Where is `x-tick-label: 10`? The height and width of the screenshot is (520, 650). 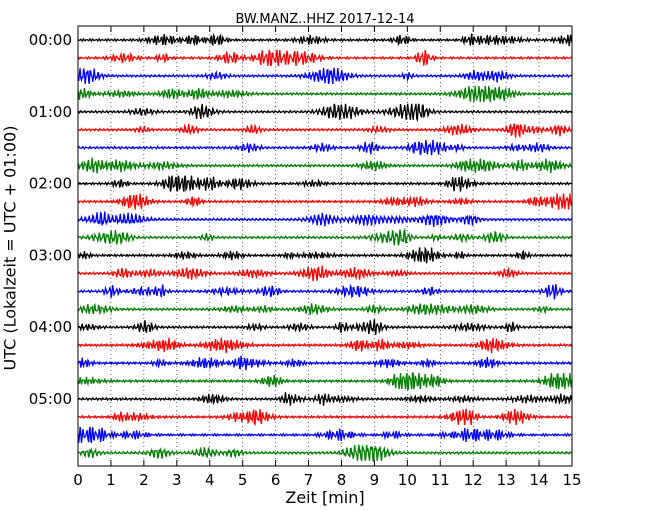 x-tick-label: 10 is located at coordinates (407, 480).